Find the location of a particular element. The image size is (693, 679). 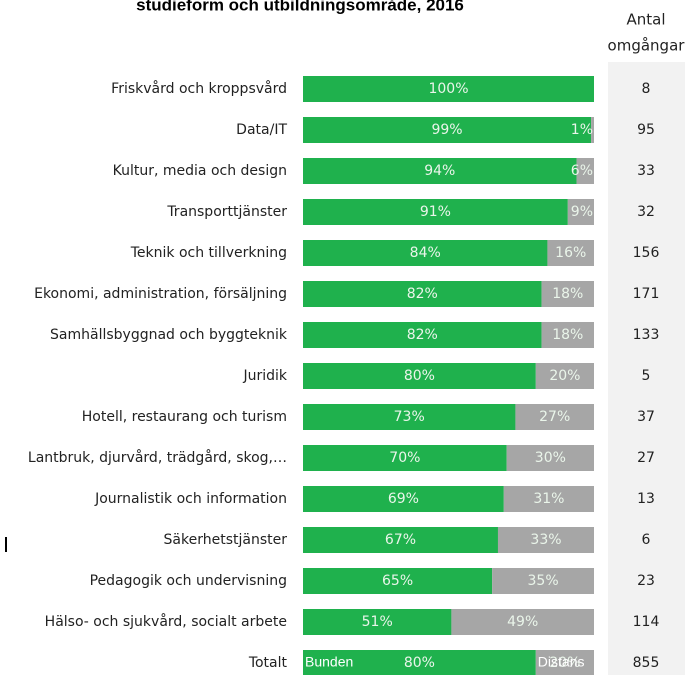

value-label: 73% is located at coordinates (409, 417).